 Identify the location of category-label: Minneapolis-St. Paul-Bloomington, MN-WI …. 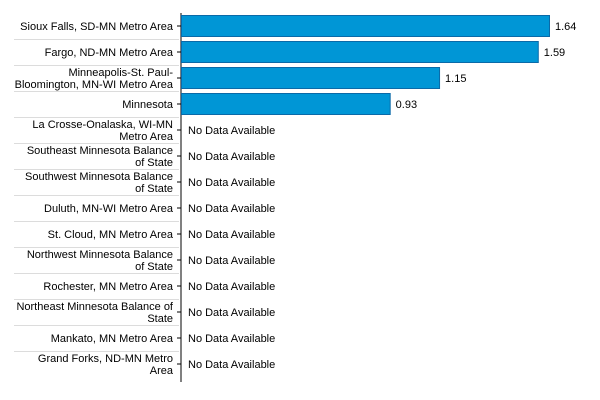
(94, 79).